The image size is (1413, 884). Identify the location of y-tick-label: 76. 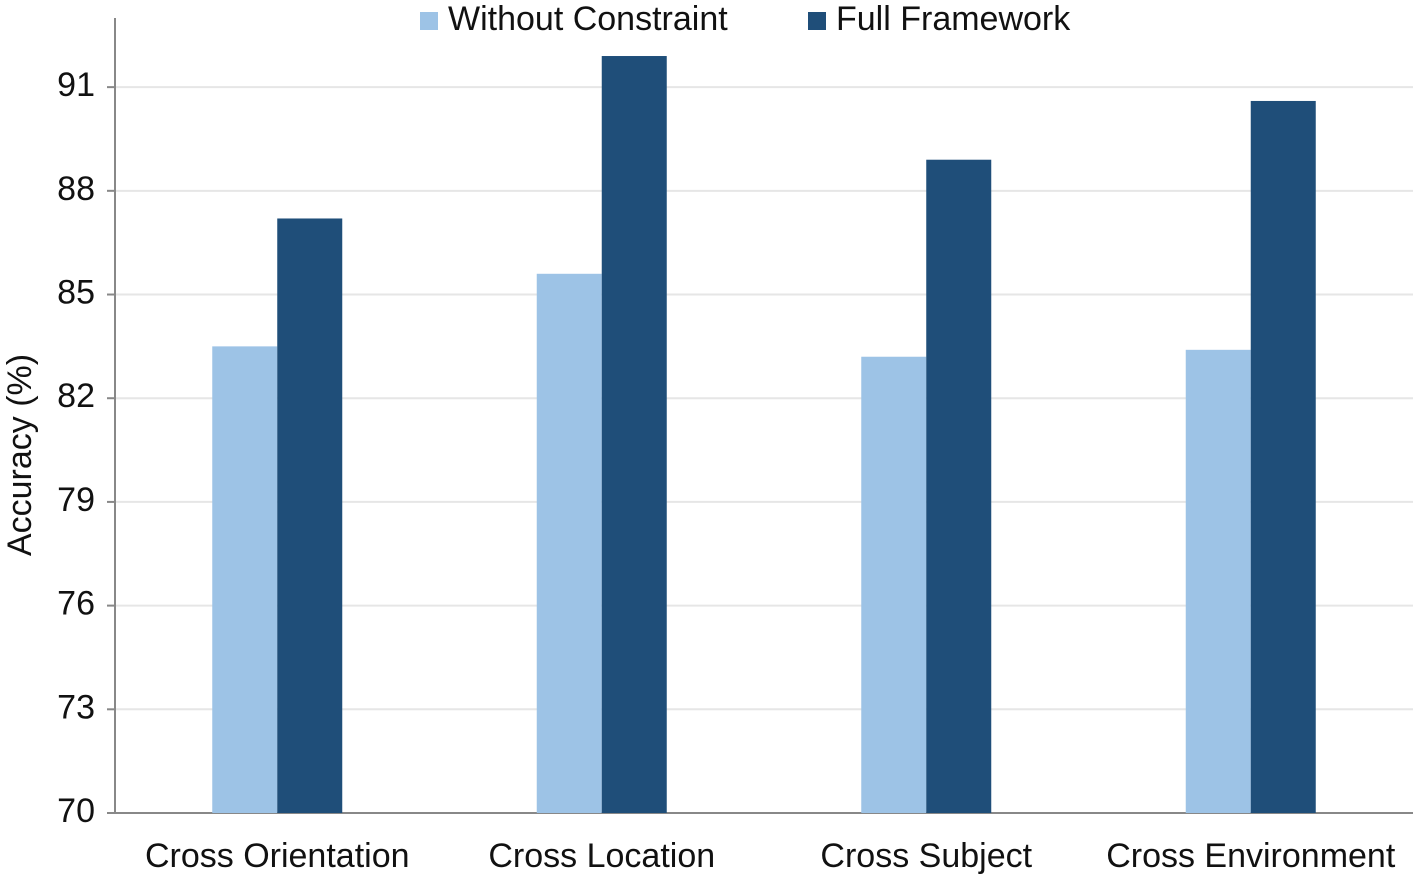
(76, 604).